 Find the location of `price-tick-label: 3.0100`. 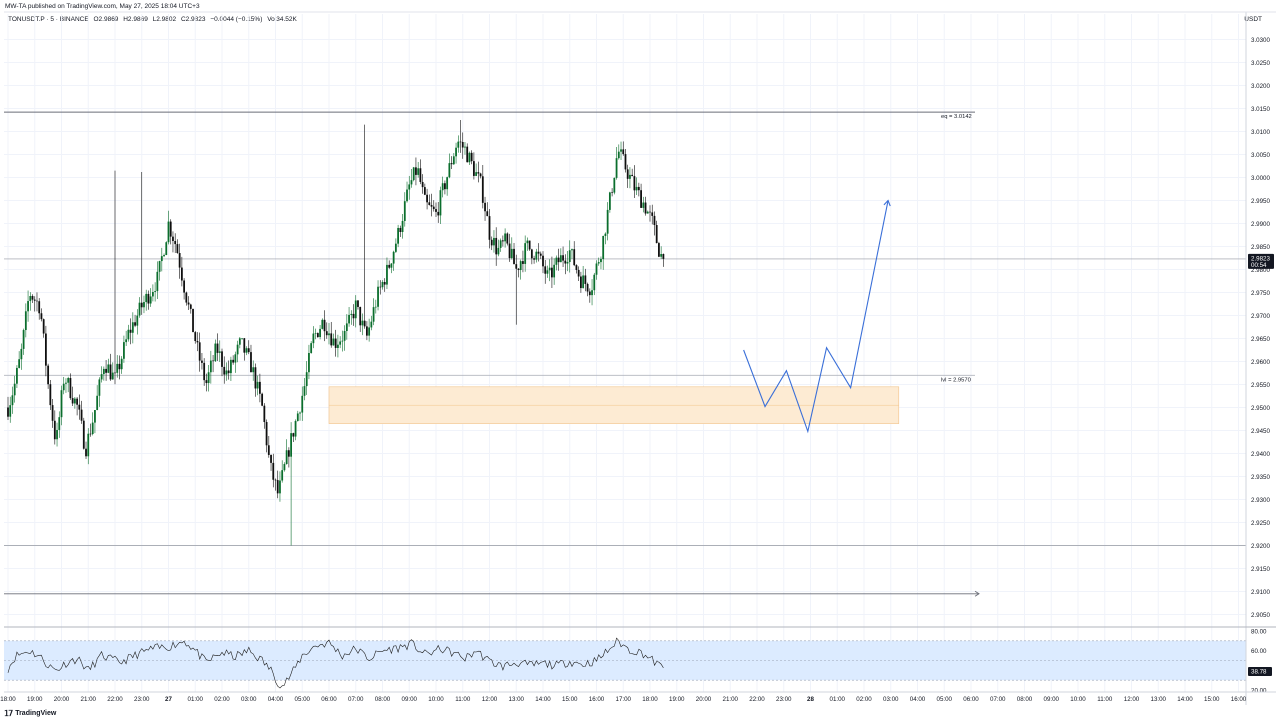

price-tick-label: 3.0100 is located at coordinates (1260, 132).